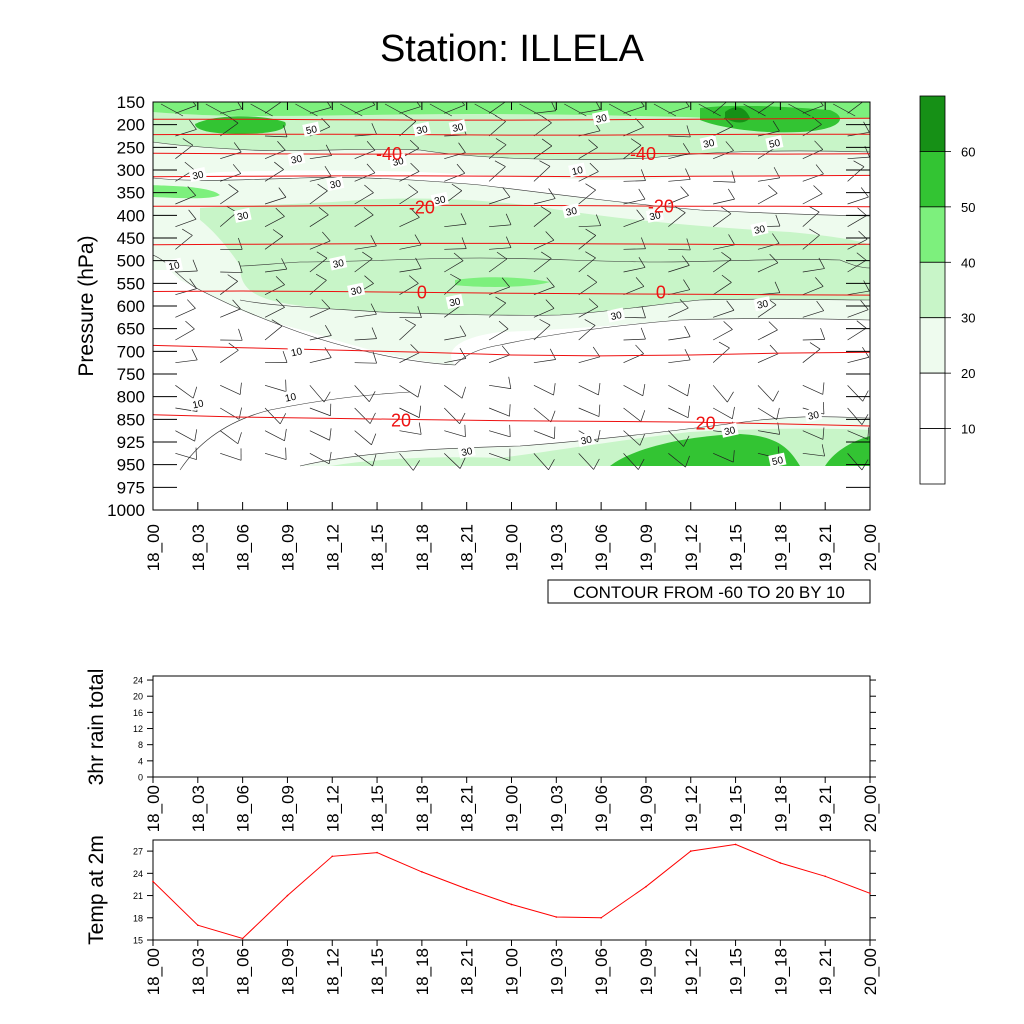 This screenshot has height=1024, width=1024. I want to click on y-tick-label: 4, so click(140, 761).